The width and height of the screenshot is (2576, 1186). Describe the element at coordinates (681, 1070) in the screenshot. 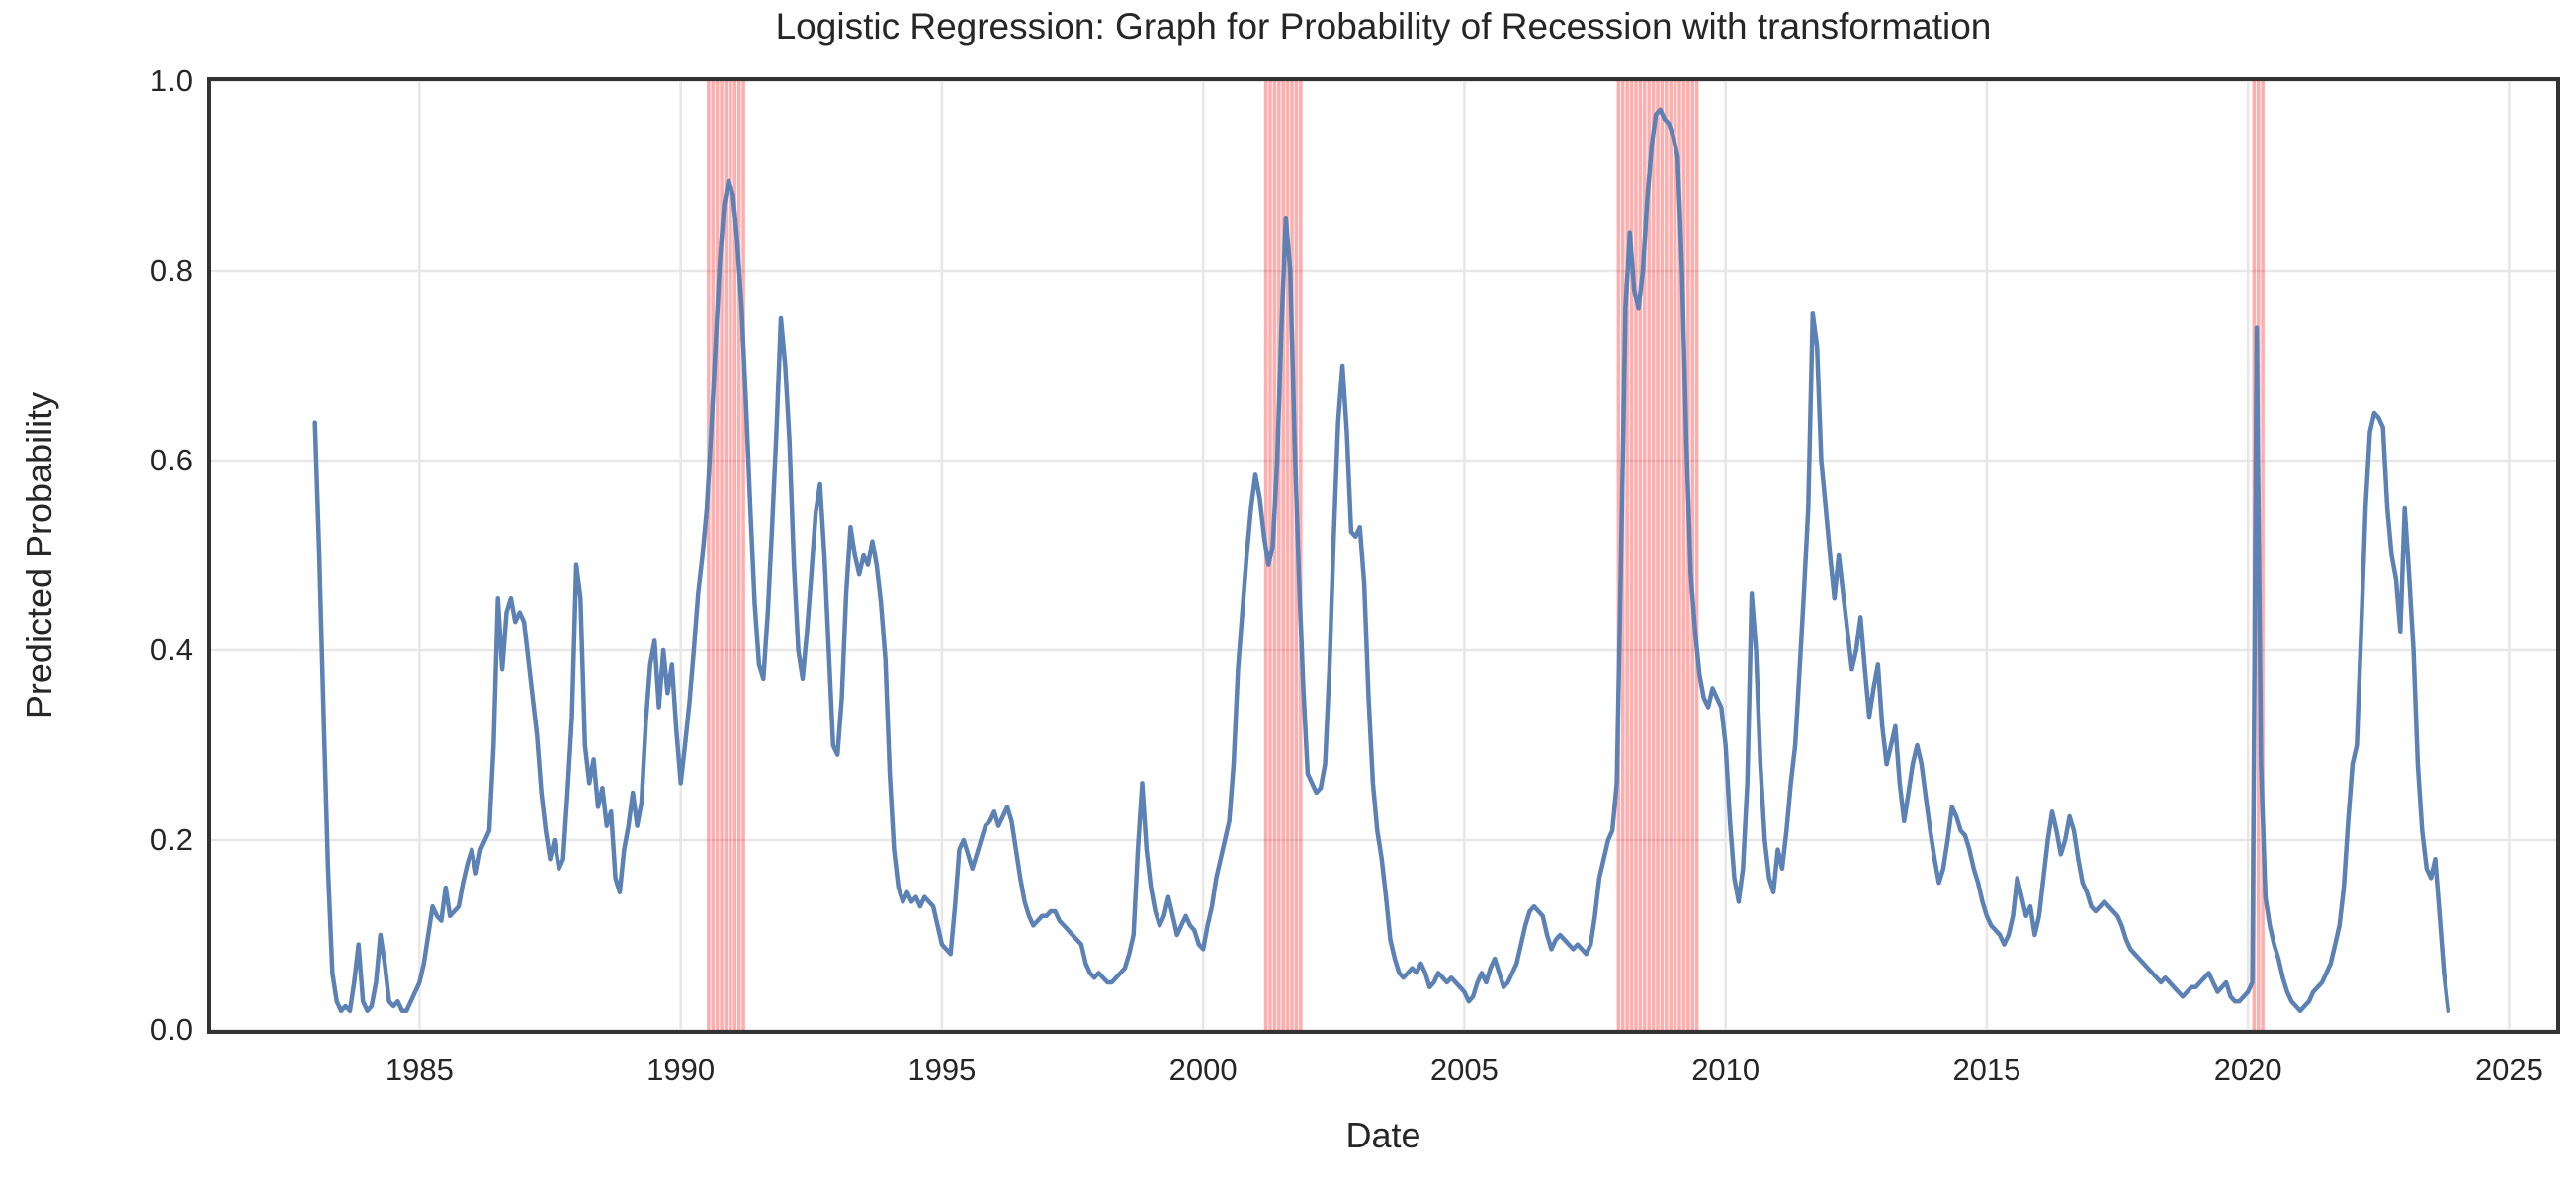

I see `x-tick-label: 1990` at that location.